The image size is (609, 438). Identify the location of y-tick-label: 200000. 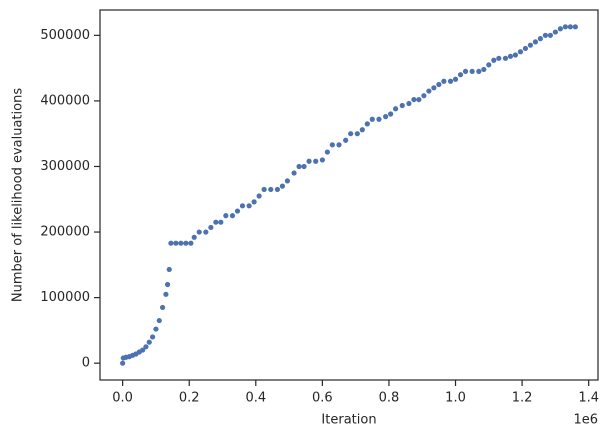
(65, 232).